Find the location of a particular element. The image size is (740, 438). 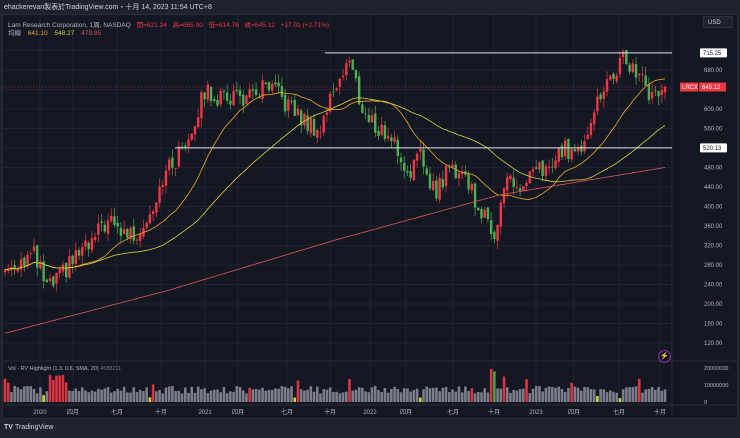

time-tick-label: 十月 is located at coordinates (660, 412).